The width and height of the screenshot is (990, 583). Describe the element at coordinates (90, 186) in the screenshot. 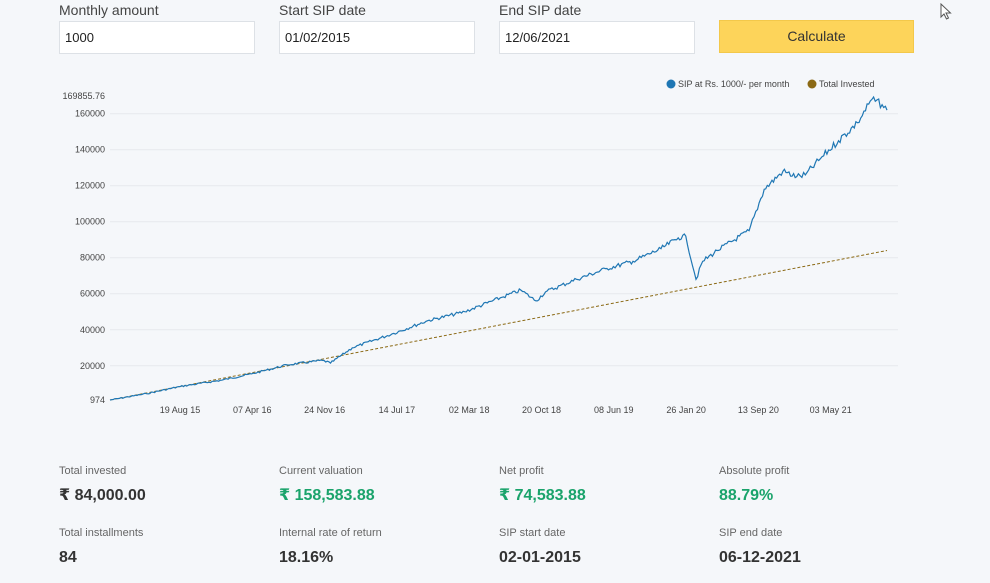

I see `y-tick-label: 120000` at that location.